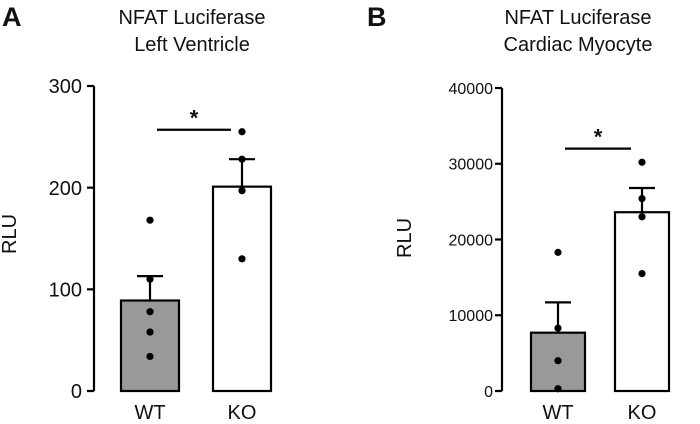 The width and height of the screenshot is (700, 424). What do you see at coordinates (578, 45) in the screenshot?
I see `panel-b-title-line-2: Cardiac Myocyte` at bounding box center [578, 45].